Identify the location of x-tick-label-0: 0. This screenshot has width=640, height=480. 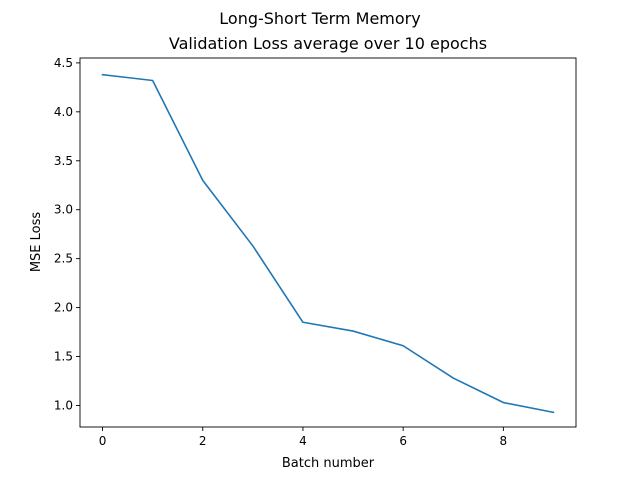
(103, 441).